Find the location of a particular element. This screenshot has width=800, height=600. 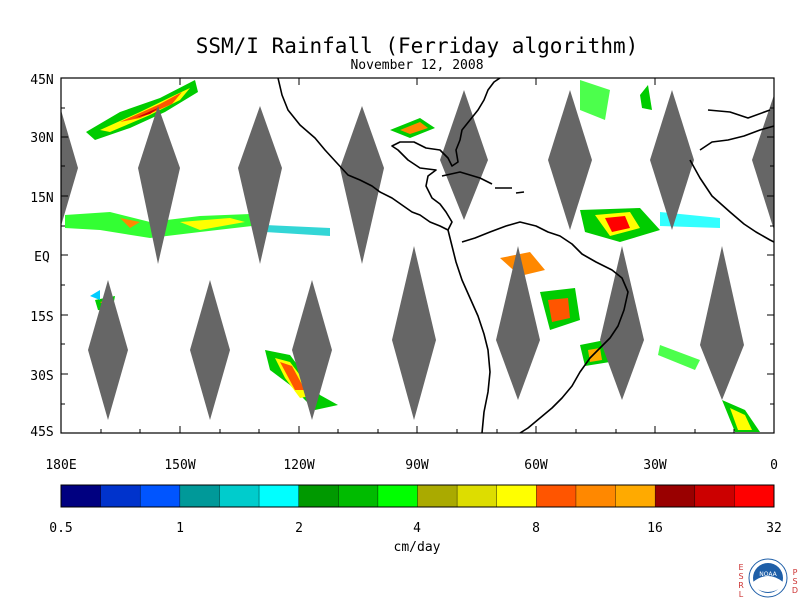

lat-label: 15N is located at coordinates (41, 198).